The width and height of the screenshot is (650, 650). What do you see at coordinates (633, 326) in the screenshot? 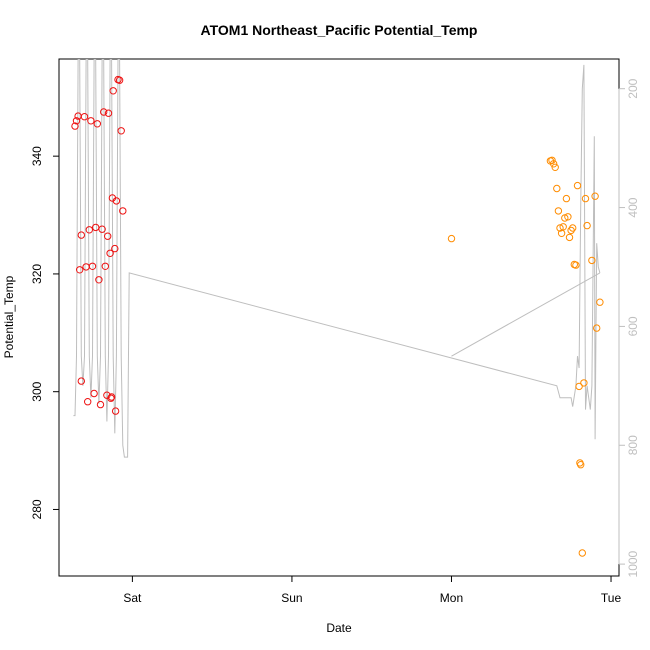
I see `right-tick-label: 600` at bounding box center [633, 326].